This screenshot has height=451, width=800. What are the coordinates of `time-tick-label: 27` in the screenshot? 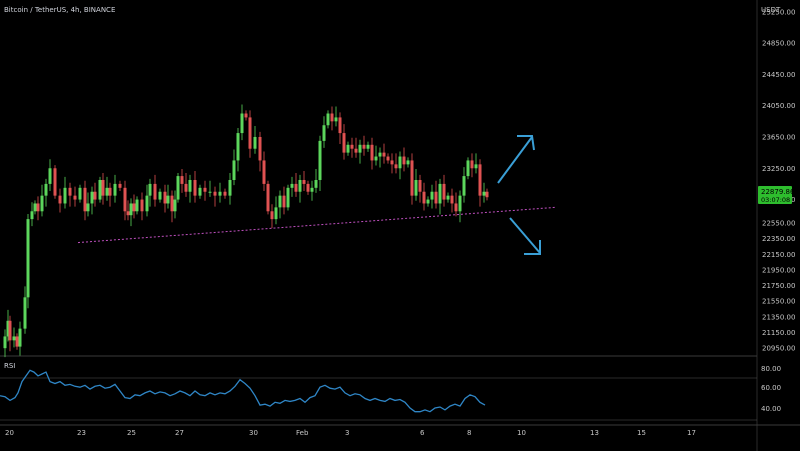 It's located at (179, 433).